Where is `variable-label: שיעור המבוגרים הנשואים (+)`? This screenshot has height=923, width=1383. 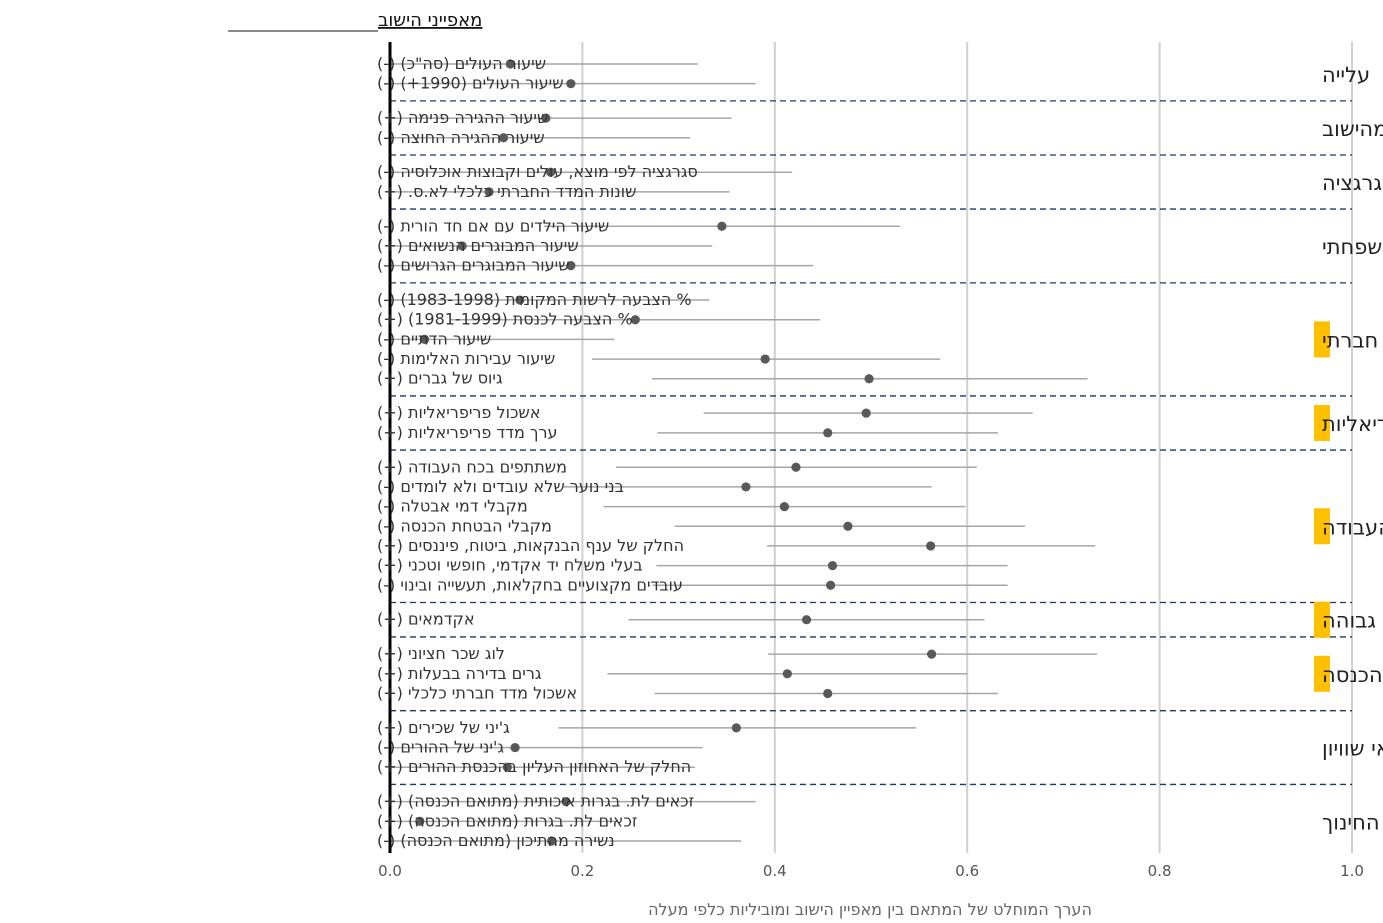
variable-label: שיעור המבוגרים הנשואים (+) is located at coordinates (478, 245).